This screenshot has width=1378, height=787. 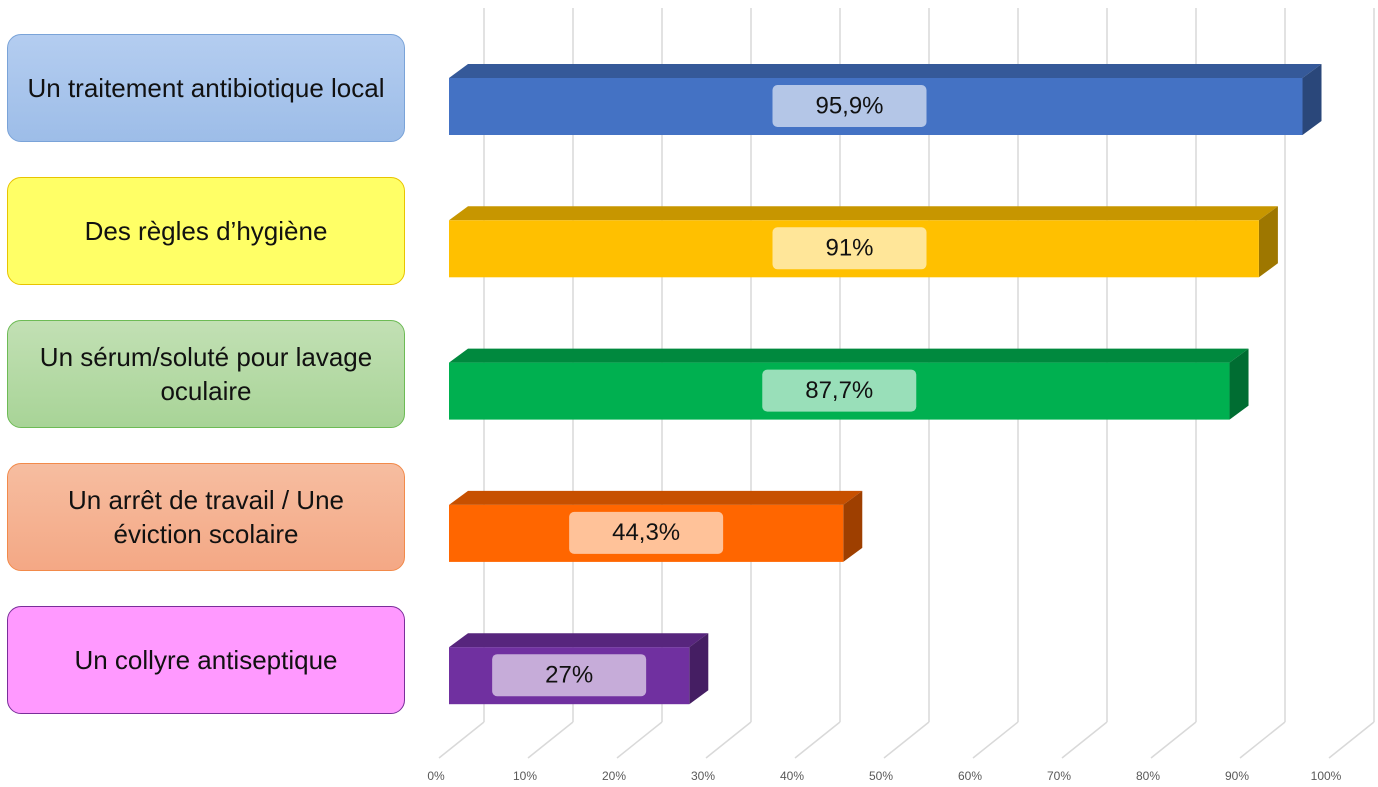 What do you see at coordinates (703, 776) in the screenshot?
I see `x-tick-label: 30%` at bounding box center [703, 776].